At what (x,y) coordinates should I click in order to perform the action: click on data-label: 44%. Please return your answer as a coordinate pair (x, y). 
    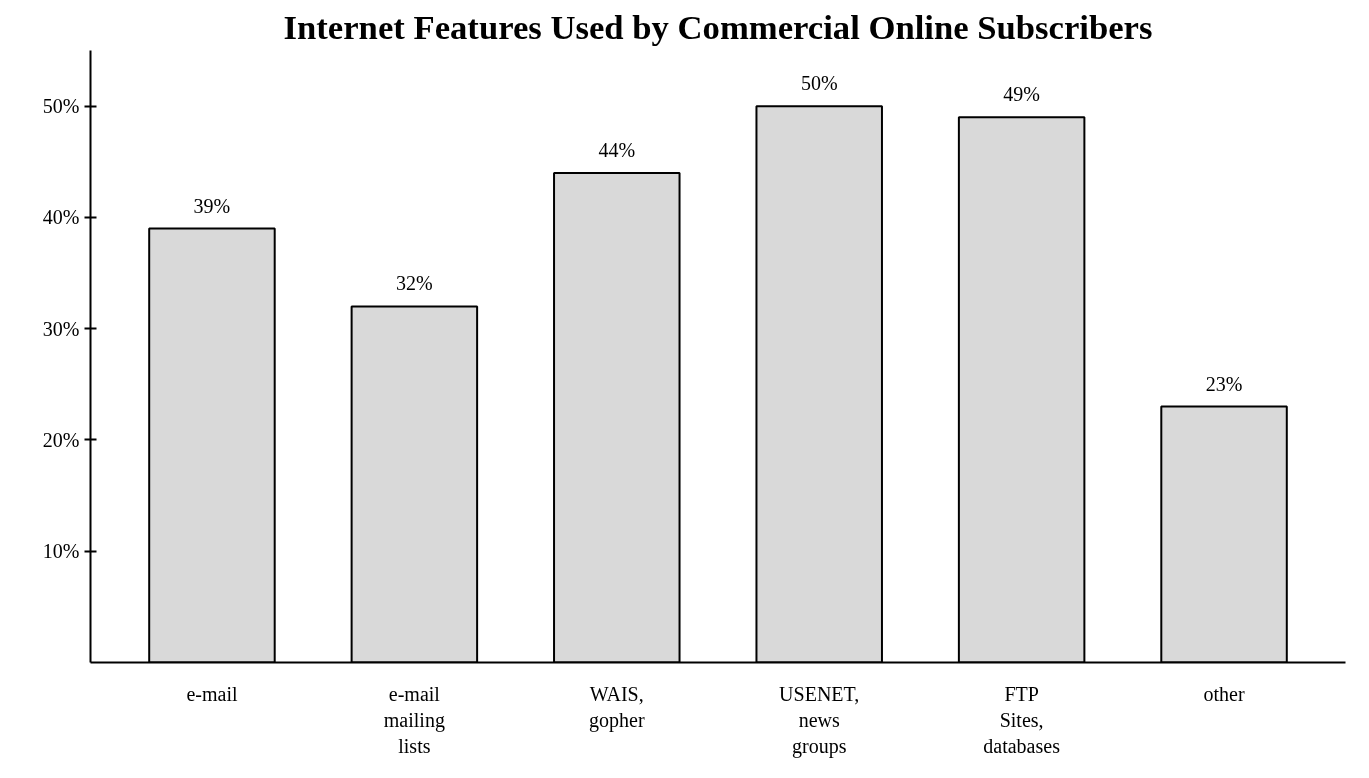
    Looking at the image, I should click on (617, 149).